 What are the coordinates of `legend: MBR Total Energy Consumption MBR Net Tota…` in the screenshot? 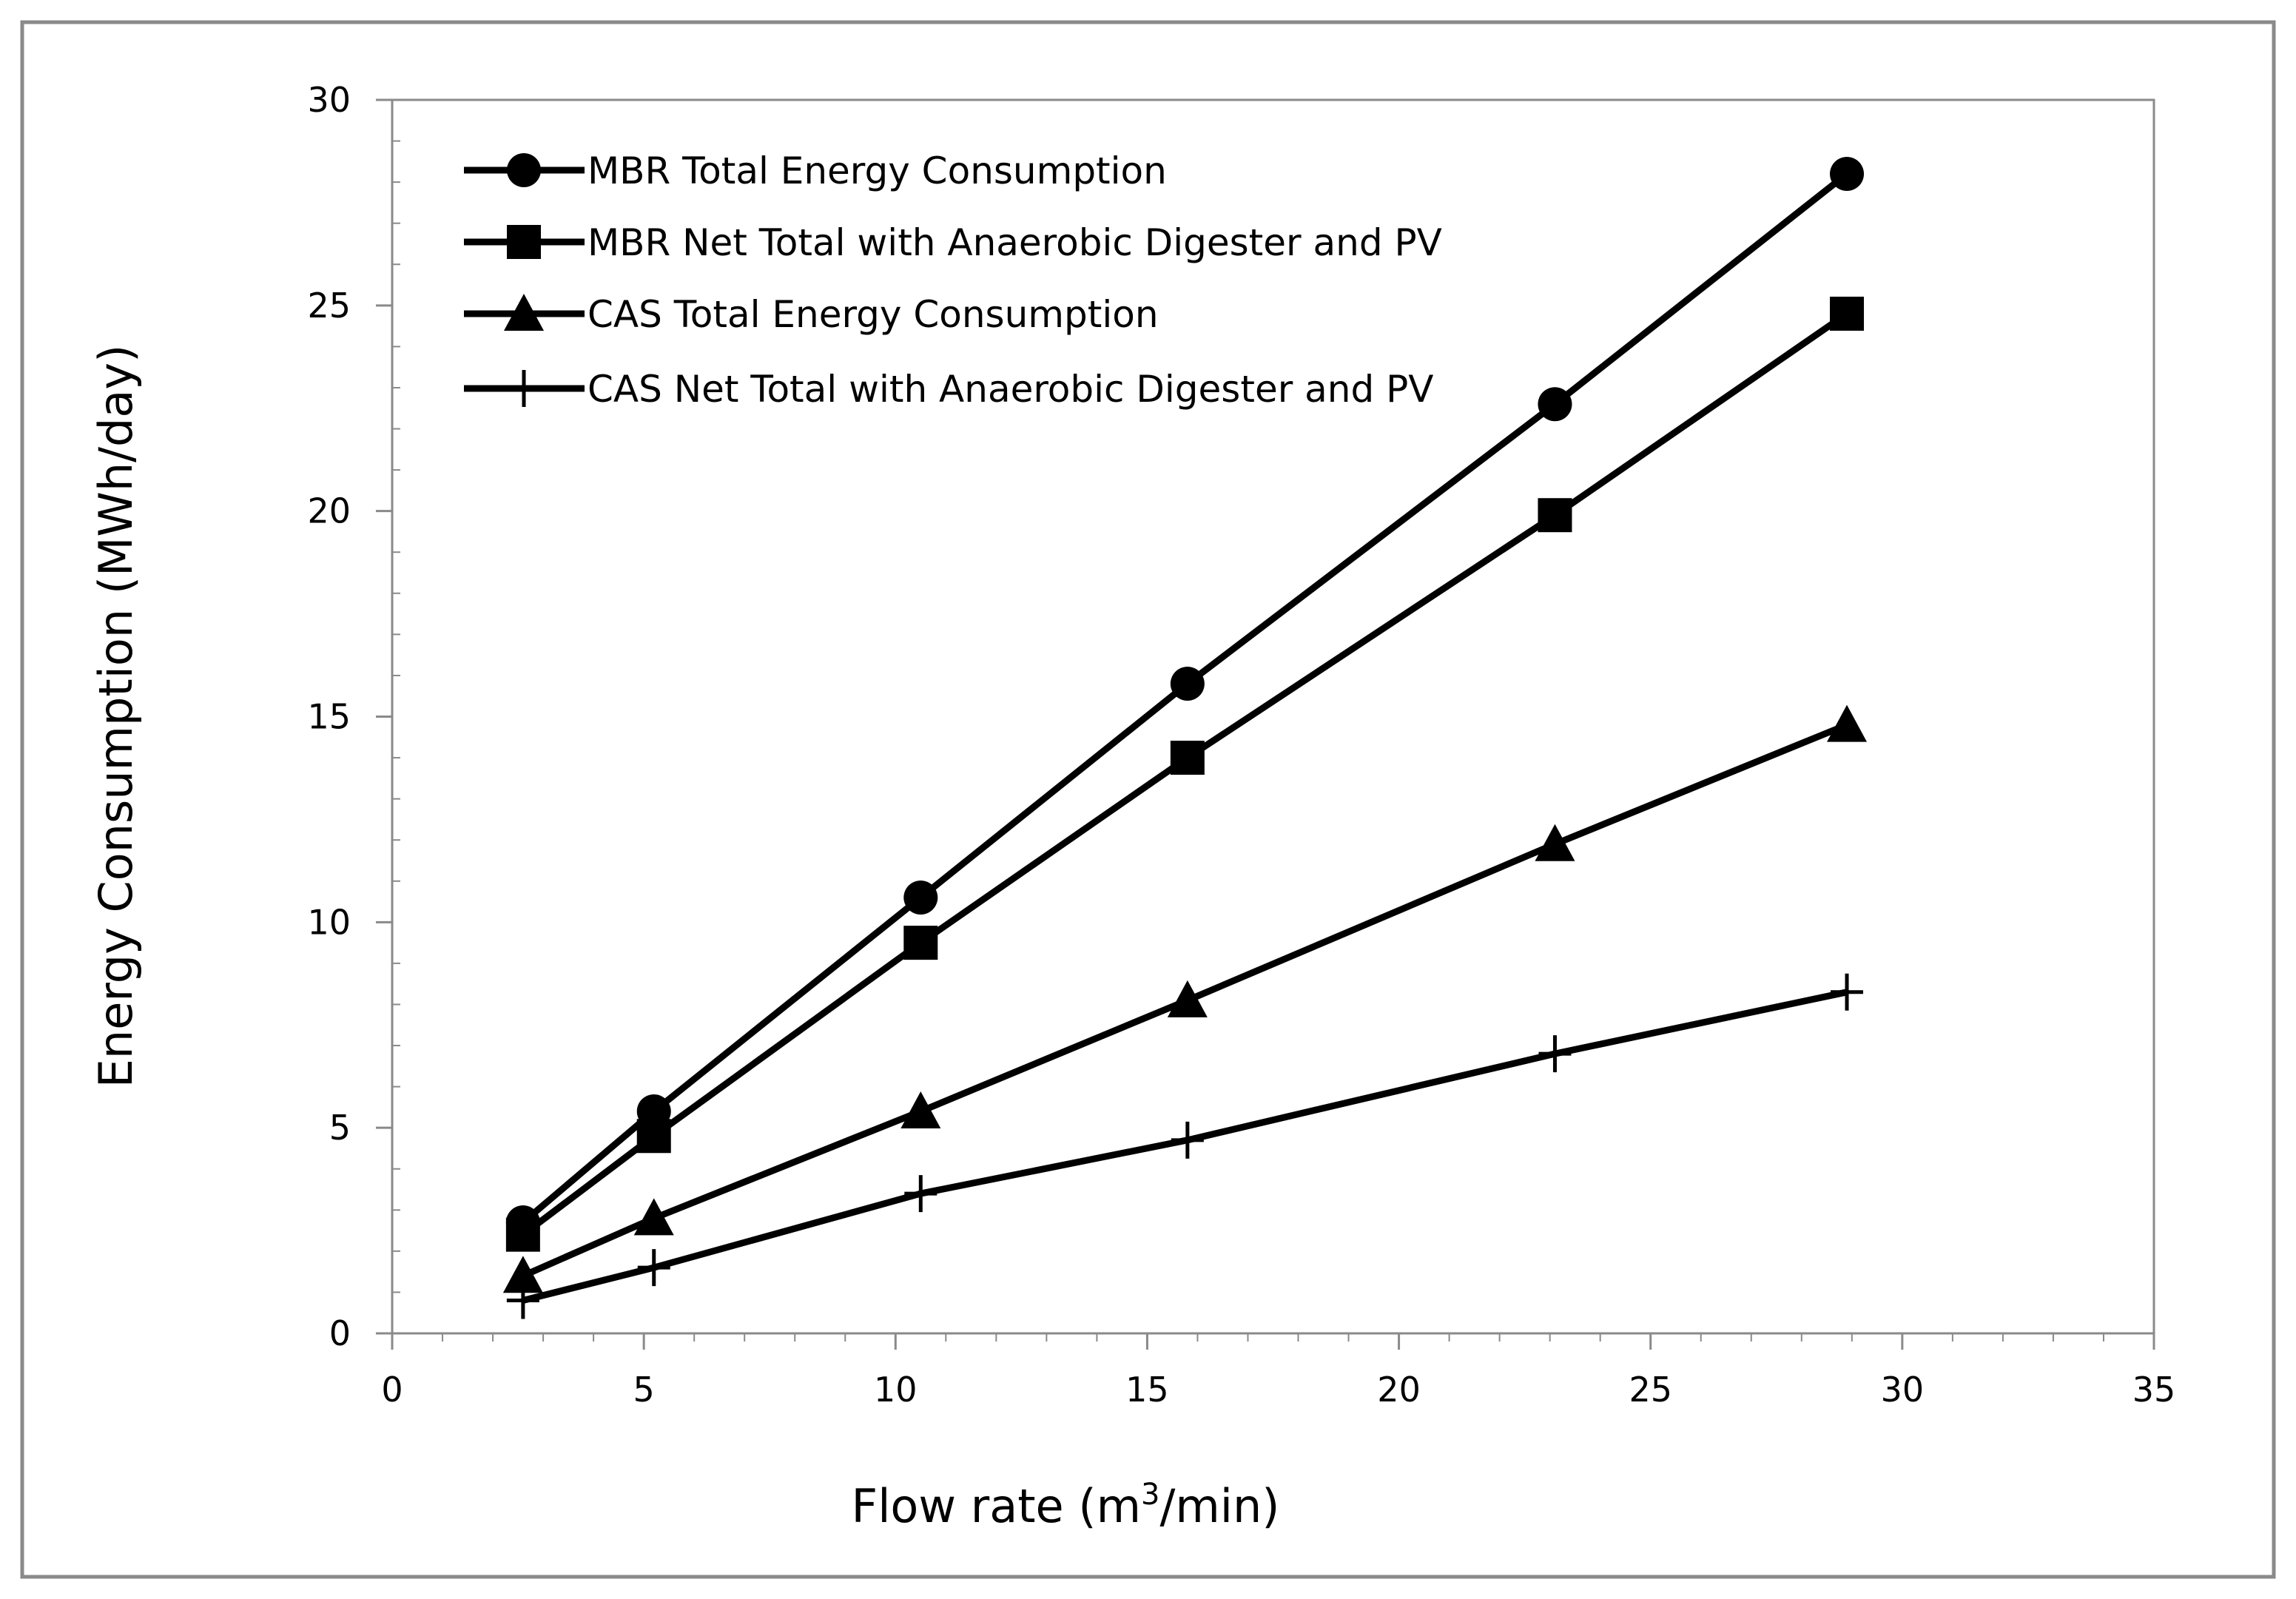 It's located at (953, 280).